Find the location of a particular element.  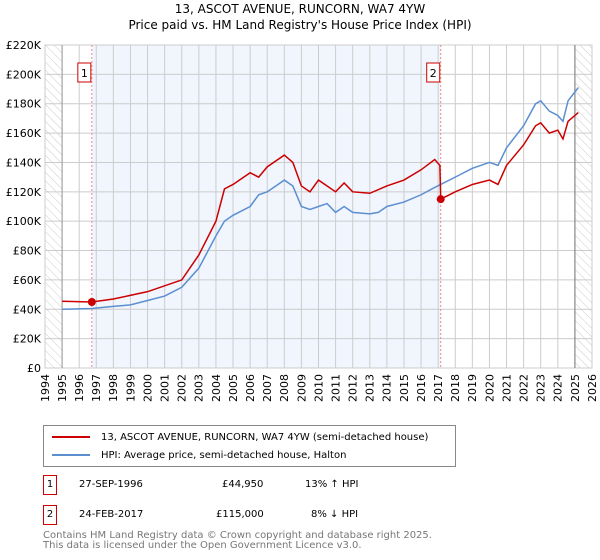

x-tick-label: 2023 is located at coordinates (541, 388).